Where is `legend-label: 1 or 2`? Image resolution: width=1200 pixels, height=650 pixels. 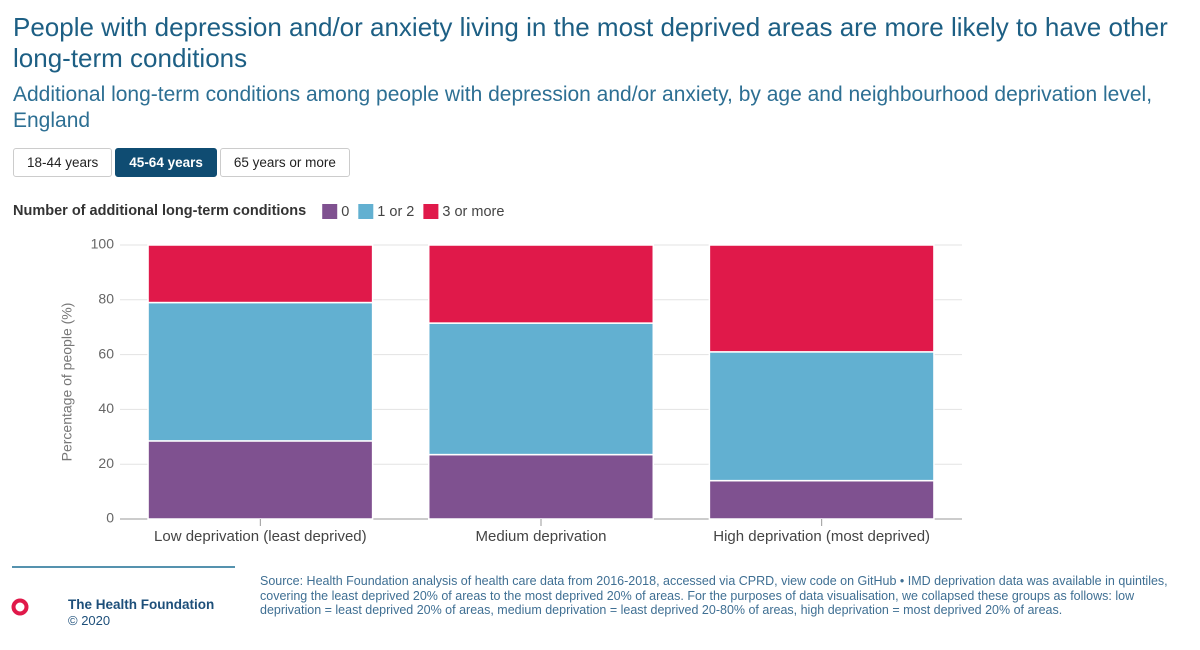
legend-label: 1 or 2 is located at coordinates (395, 212).